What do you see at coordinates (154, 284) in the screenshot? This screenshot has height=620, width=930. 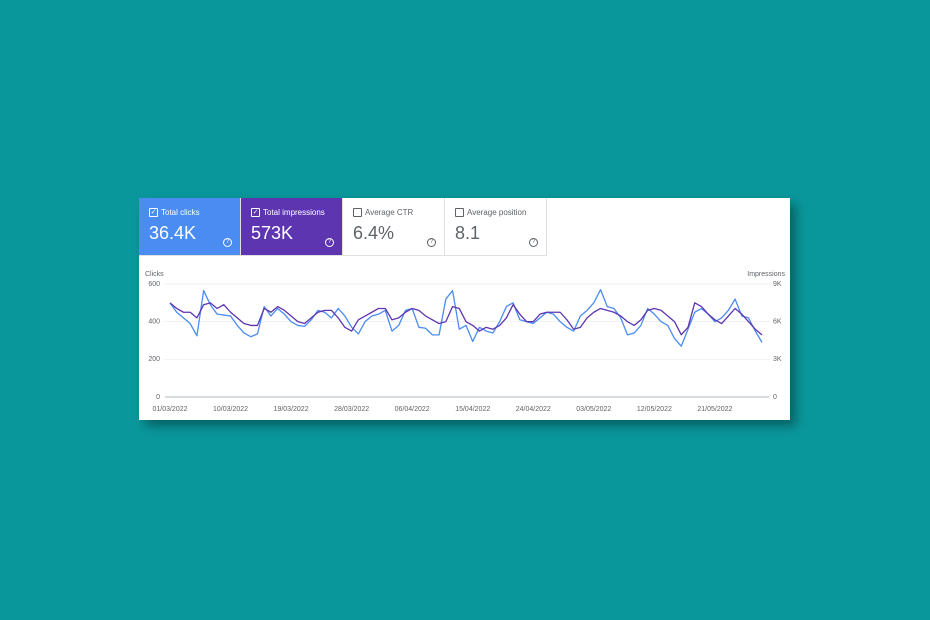 I see `y-tick-label: 600` at bounding box center [154, 284].